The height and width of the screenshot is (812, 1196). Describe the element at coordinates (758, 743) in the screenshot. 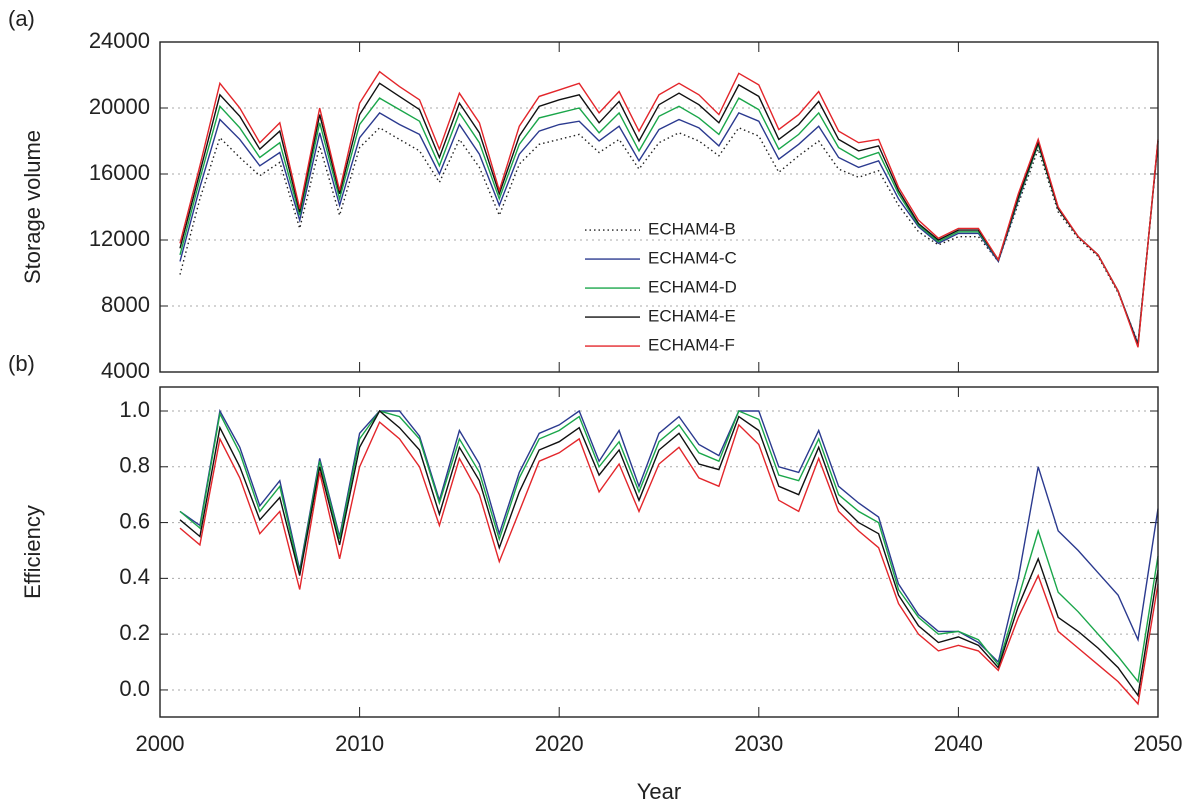

I see `x-tick-label: 2030` at that location.